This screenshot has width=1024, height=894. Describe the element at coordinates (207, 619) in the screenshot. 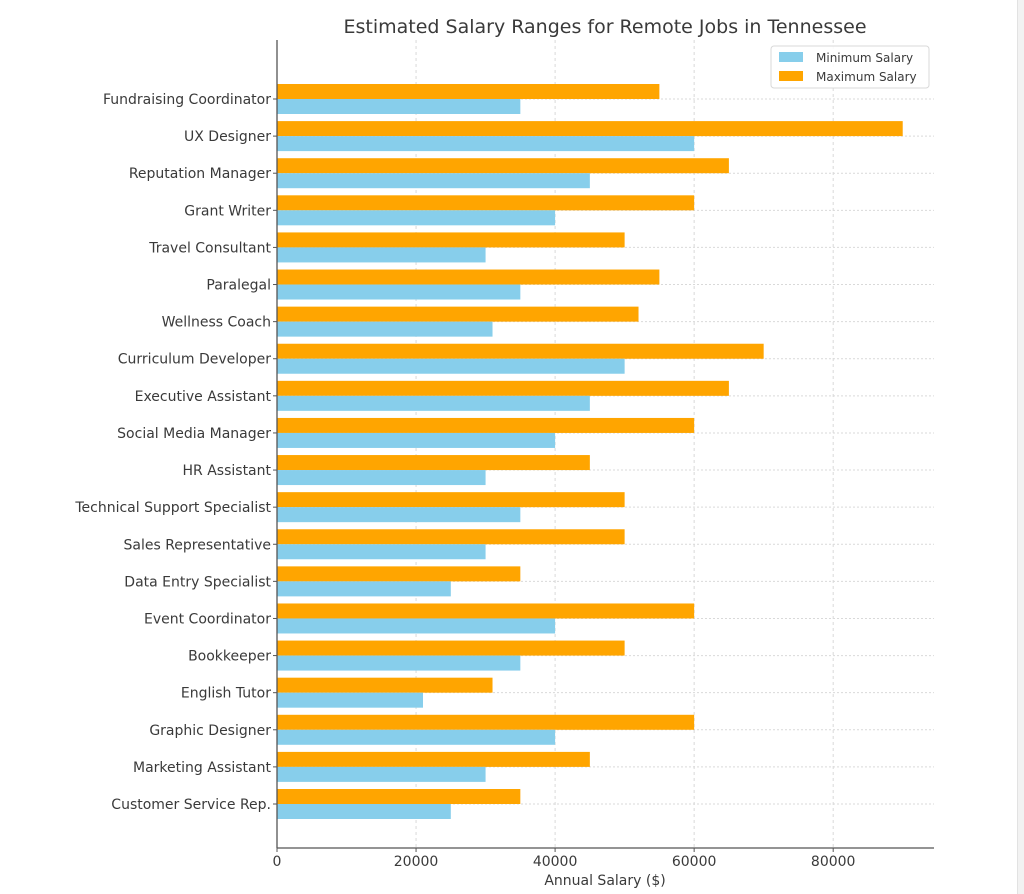

I see `category-label: Event Coordinator` at that location.